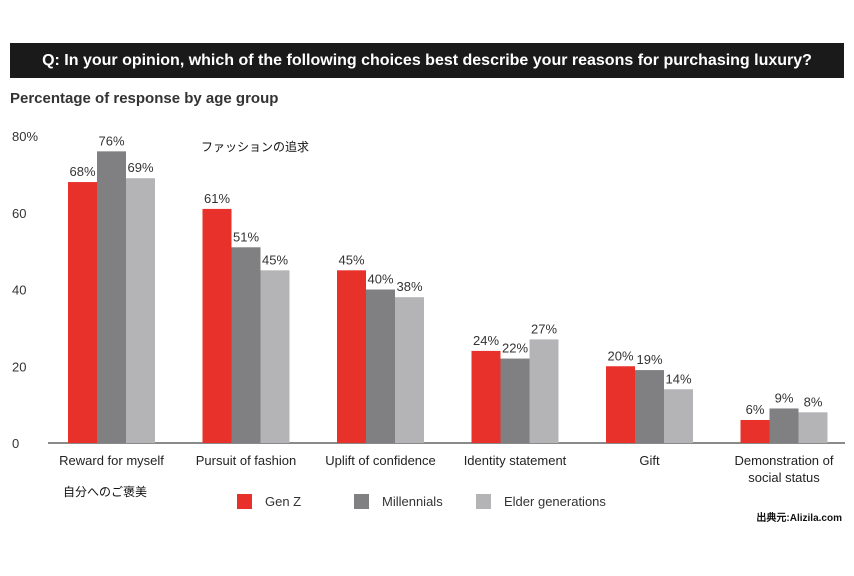 Image resolution: width=854 pixels, height=576 pixels. What do you see at coordinates (217, 198) in the screenshot?
I see `data-label: 61%` at bounding box center [217, 198].